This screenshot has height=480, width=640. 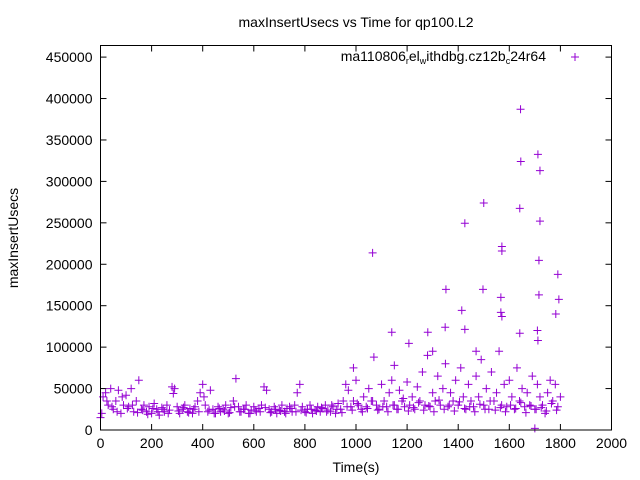 What do you see at coordinates (69, 306) in the screenshot?
I see `y-tick-label: 150000` at bounding box center [69, 306].